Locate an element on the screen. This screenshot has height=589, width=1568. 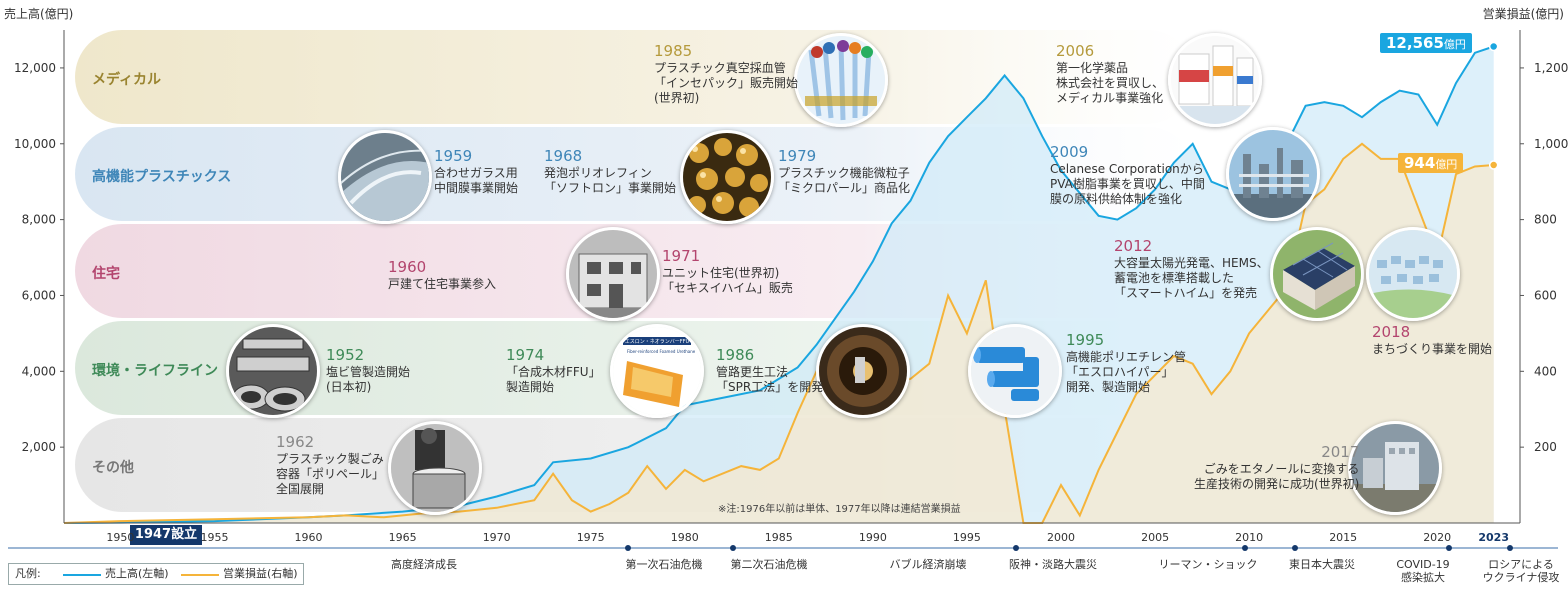
sales-latest-value: 12,565 is located at coordinates (1415, 43).